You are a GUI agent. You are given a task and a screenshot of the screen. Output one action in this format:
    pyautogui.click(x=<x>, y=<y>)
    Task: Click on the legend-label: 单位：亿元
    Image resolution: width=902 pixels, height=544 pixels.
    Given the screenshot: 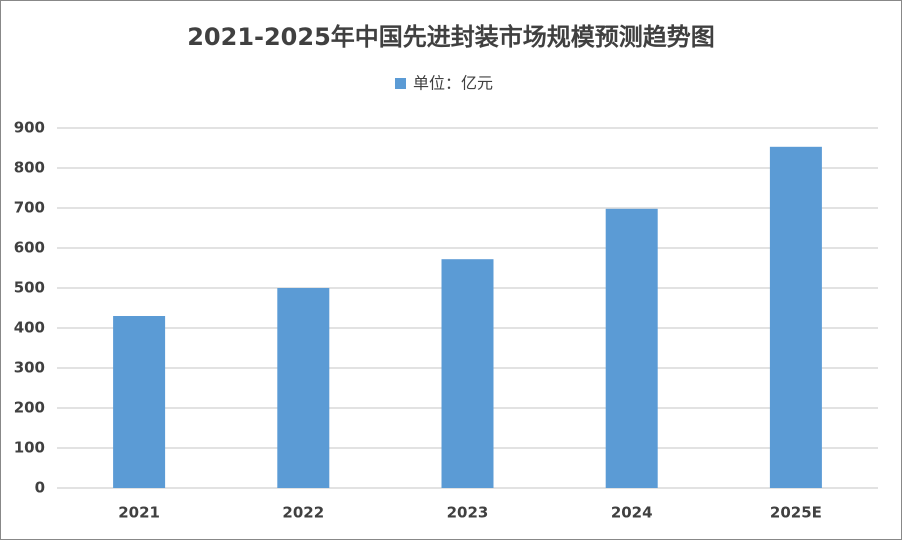 What is the action you would take?
    pyautogui.click(x=453, y=83)
    